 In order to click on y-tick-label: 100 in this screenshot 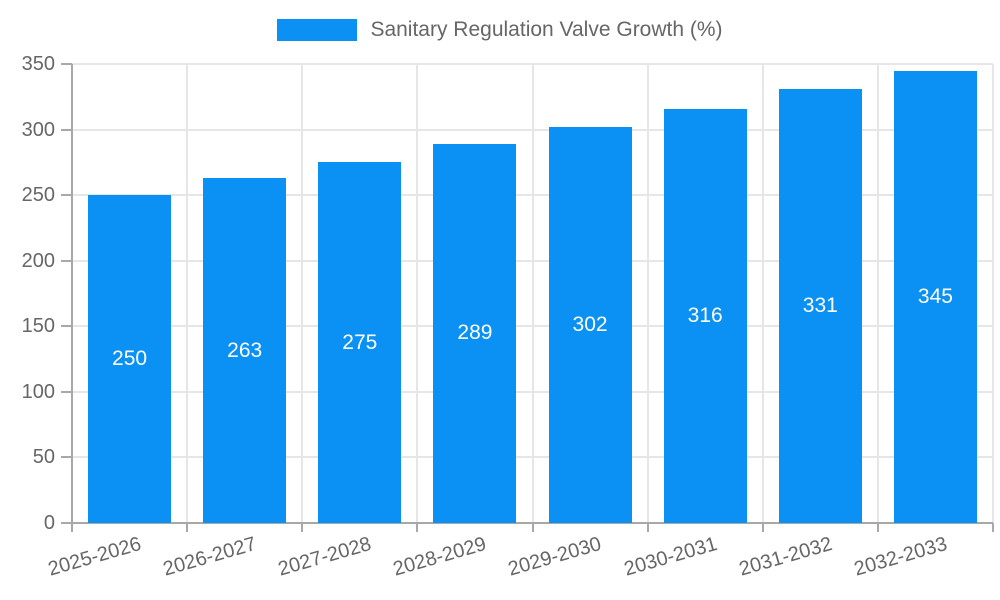, I will do `click(38, 391)`.